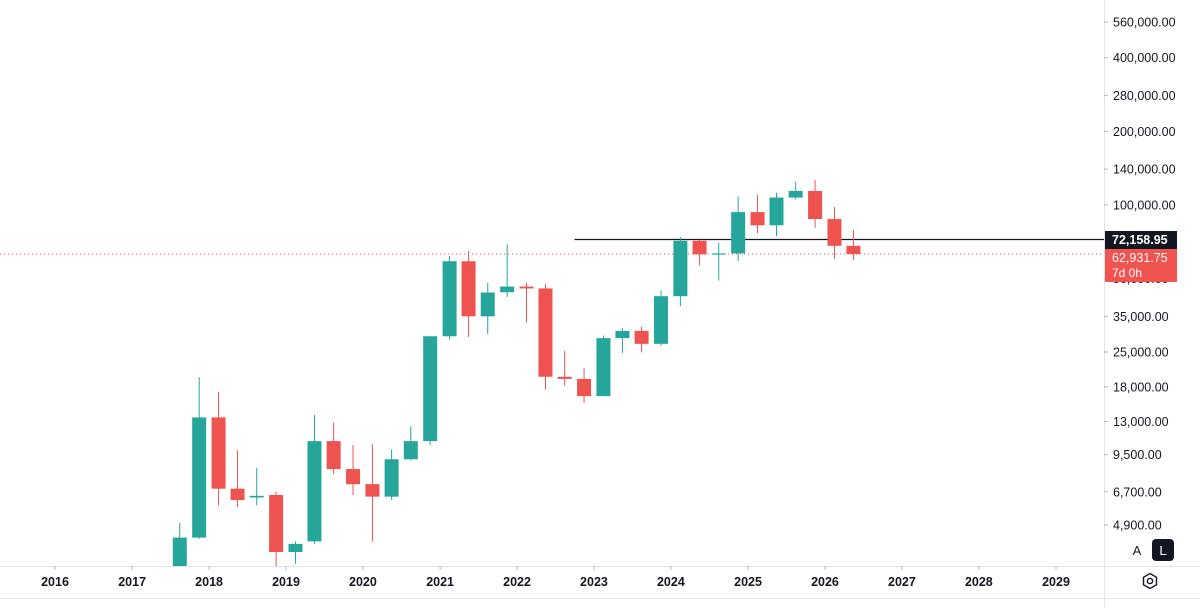 The width and height of the screenshot is (1200, 612). Describe the element at coordinates (1144, 23) in the screenshot. I see `y-tick-label: 560,000.00` at that location.